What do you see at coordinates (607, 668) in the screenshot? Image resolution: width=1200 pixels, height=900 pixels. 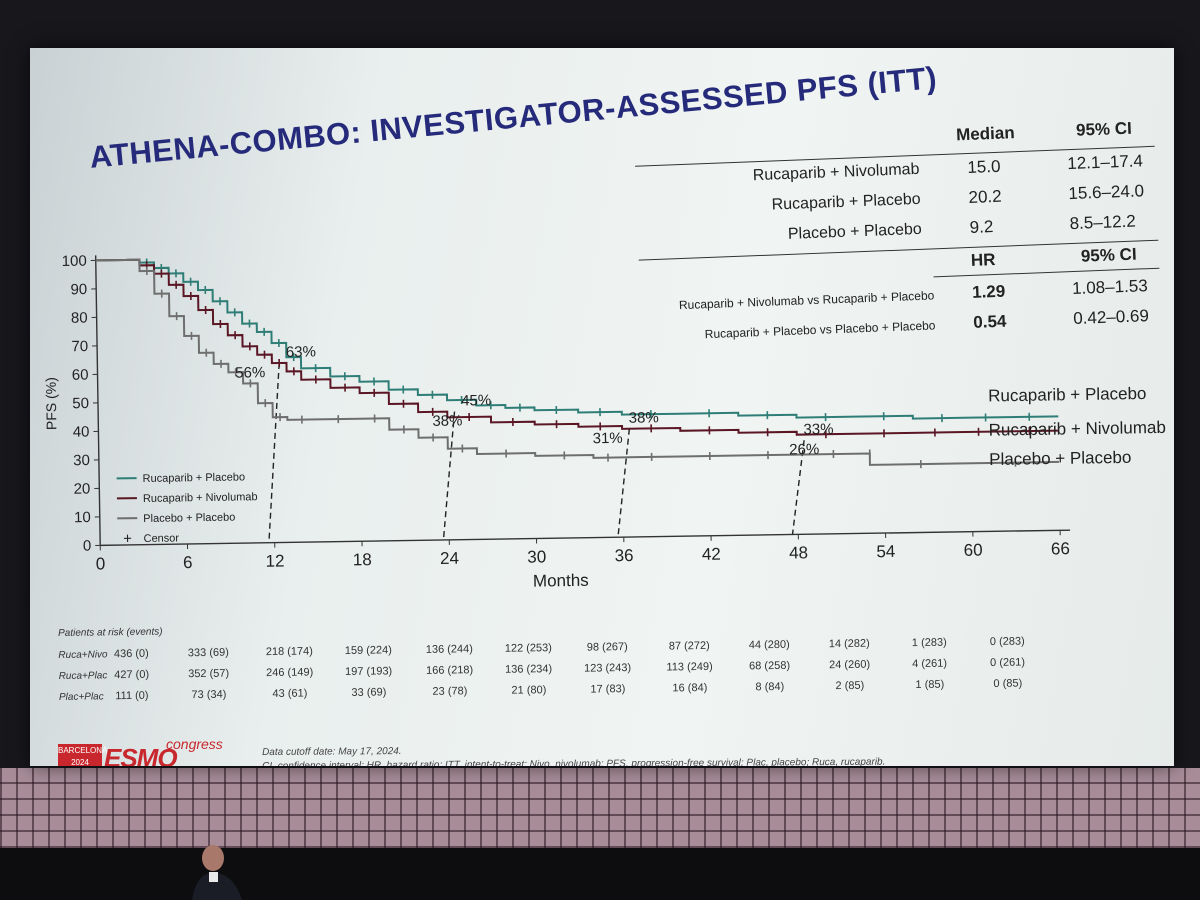 I see `risk-cell: 123 (243)` at bounding box center [607, 668].